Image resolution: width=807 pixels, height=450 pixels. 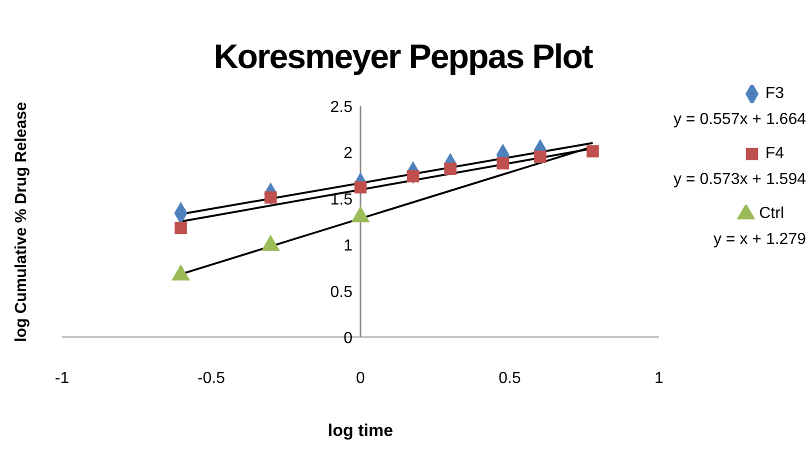 I want to click on y-tick-label: 2.5, so click(x=341, y=107).